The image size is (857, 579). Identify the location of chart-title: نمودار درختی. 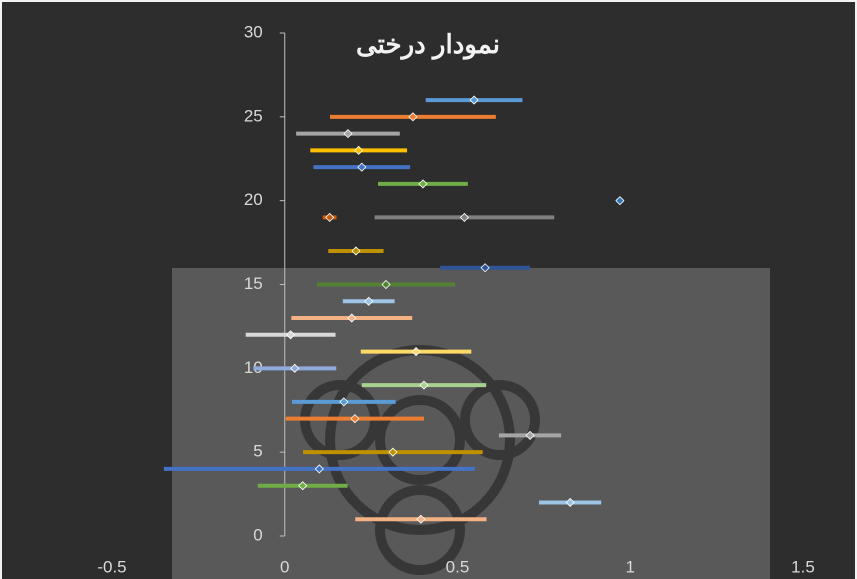
(428, 44).